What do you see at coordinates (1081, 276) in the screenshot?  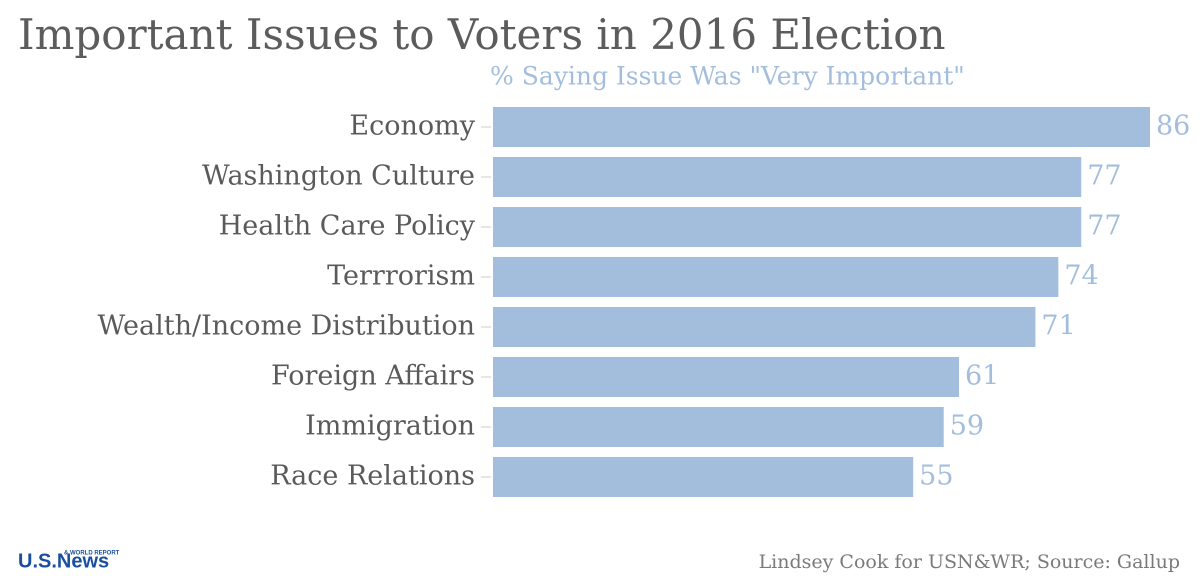 I see `value-label: 74` at bounding box center [1081, 276].